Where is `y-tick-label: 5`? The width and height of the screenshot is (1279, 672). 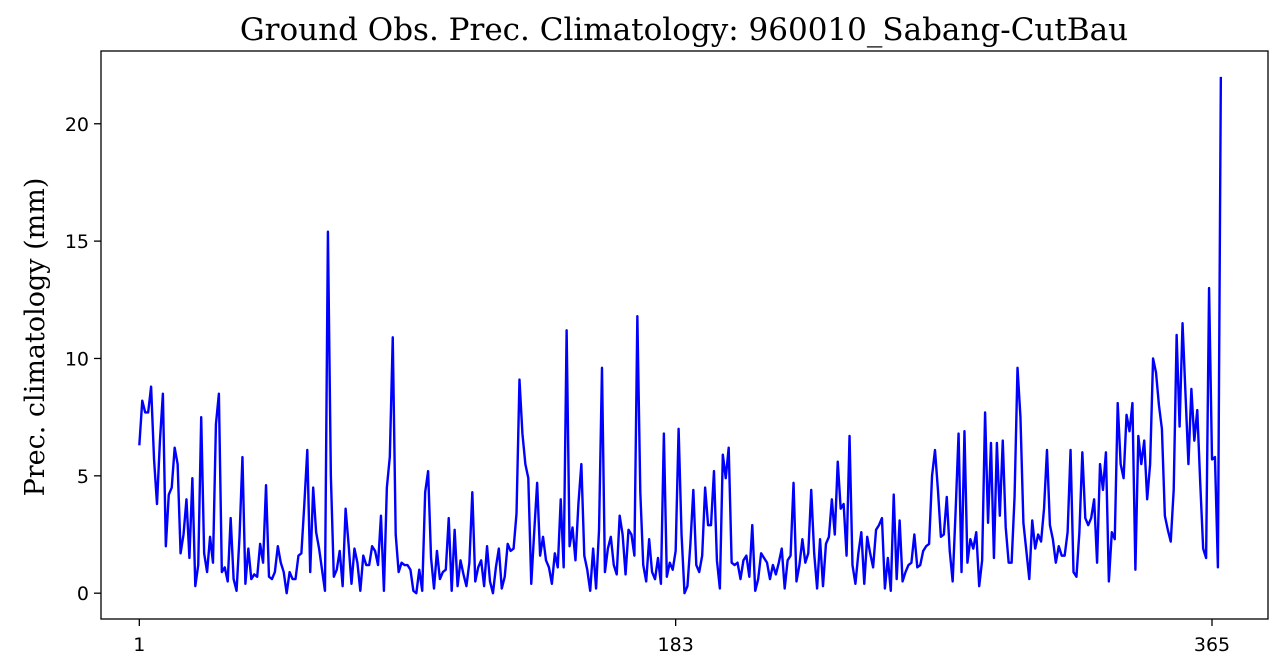 y-tick-label: 5 is located at coordinates (83, 477).